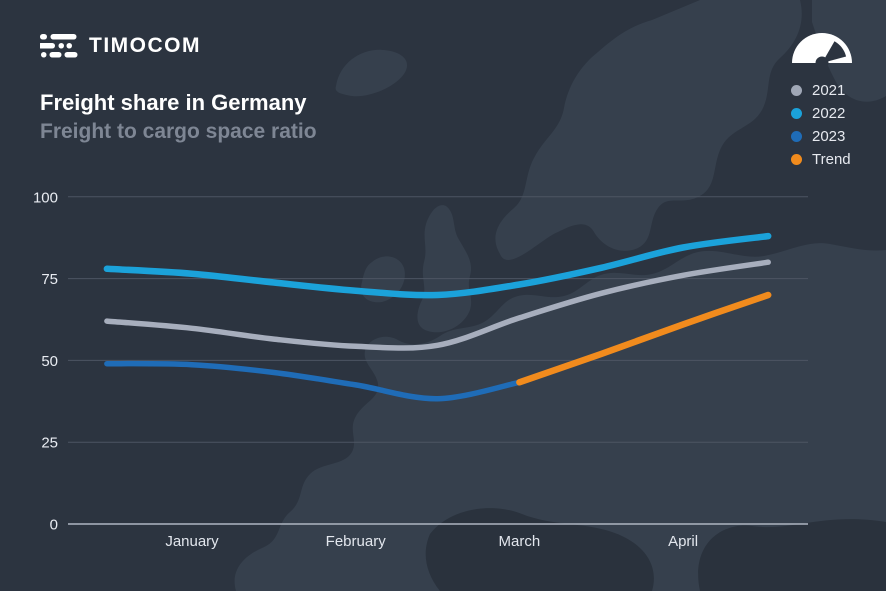  Describe the element at coordinates (829, 136) in the screenshot. I see `legend-label-2023: 2023` at that location.